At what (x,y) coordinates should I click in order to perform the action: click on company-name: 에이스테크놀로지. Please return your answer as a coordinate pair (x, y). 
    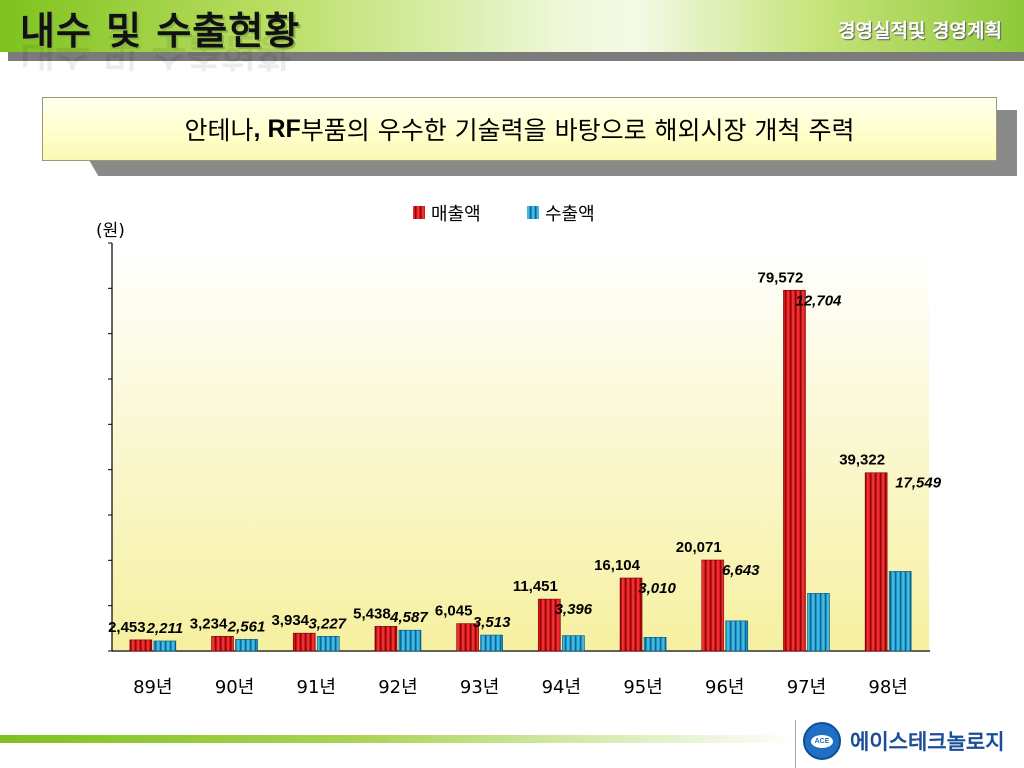
    Looking at the image, I should click on (927, 742).